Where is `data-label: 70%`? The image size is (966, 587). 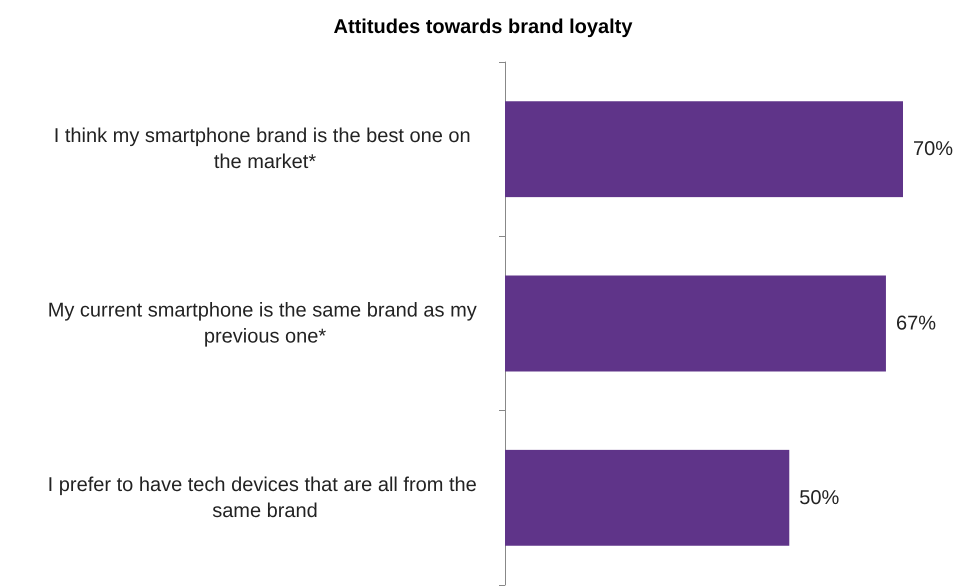 data-label: 70% is located at coordinates (933, 149).